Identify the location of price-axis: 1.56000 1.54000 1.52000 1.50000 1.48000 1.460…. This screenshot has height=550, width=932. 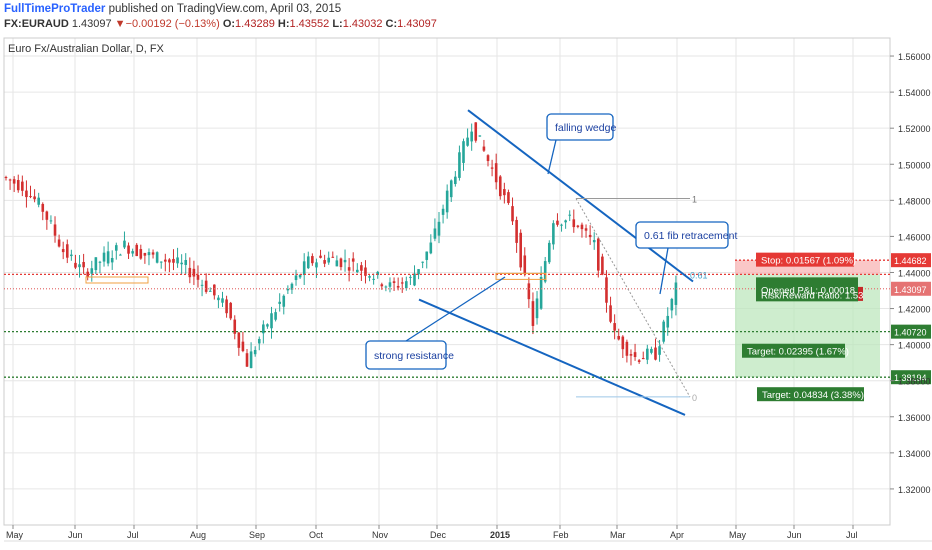
(910, 273).